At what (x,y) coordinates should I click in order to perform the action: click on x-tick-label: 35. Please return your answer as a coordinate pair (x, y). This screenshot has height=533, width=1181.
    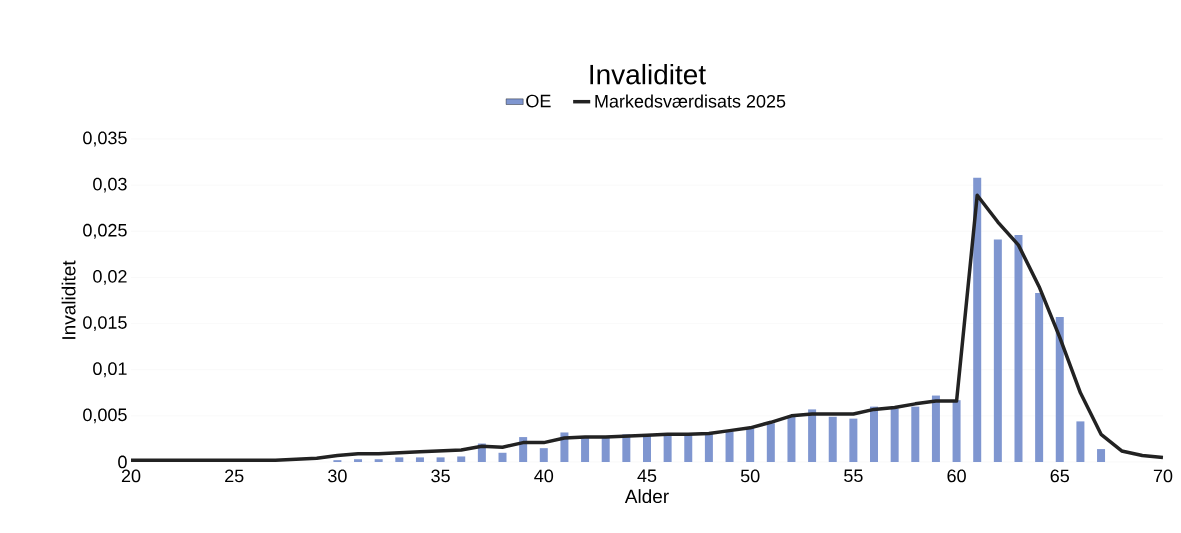
    Looking at the image, I should click on (440, 476).